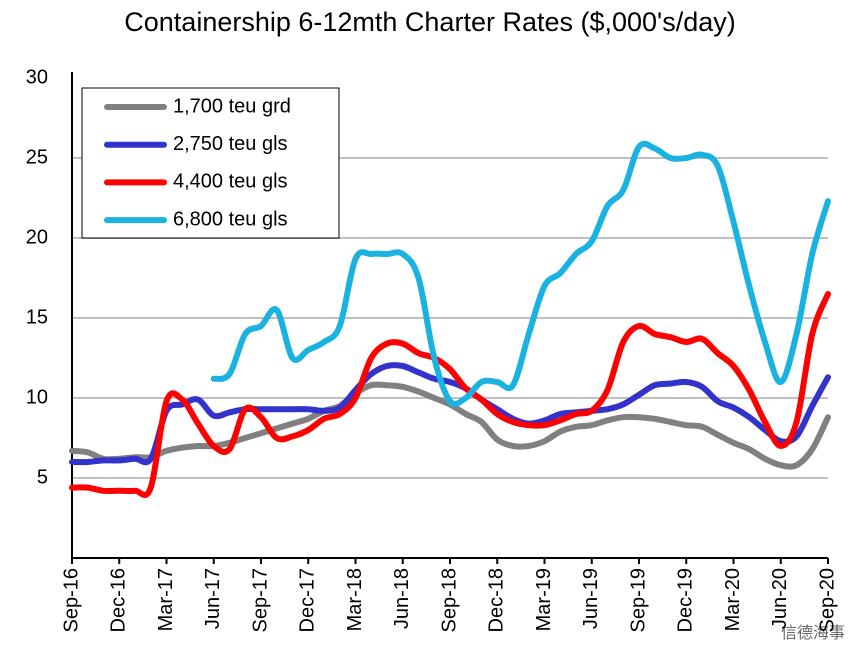 The height and width of the screenshot is (671, 856). Describe the element at coordinates (166, 599) in the screenshot. I see `x-tick-label: Mar-17` at that location.